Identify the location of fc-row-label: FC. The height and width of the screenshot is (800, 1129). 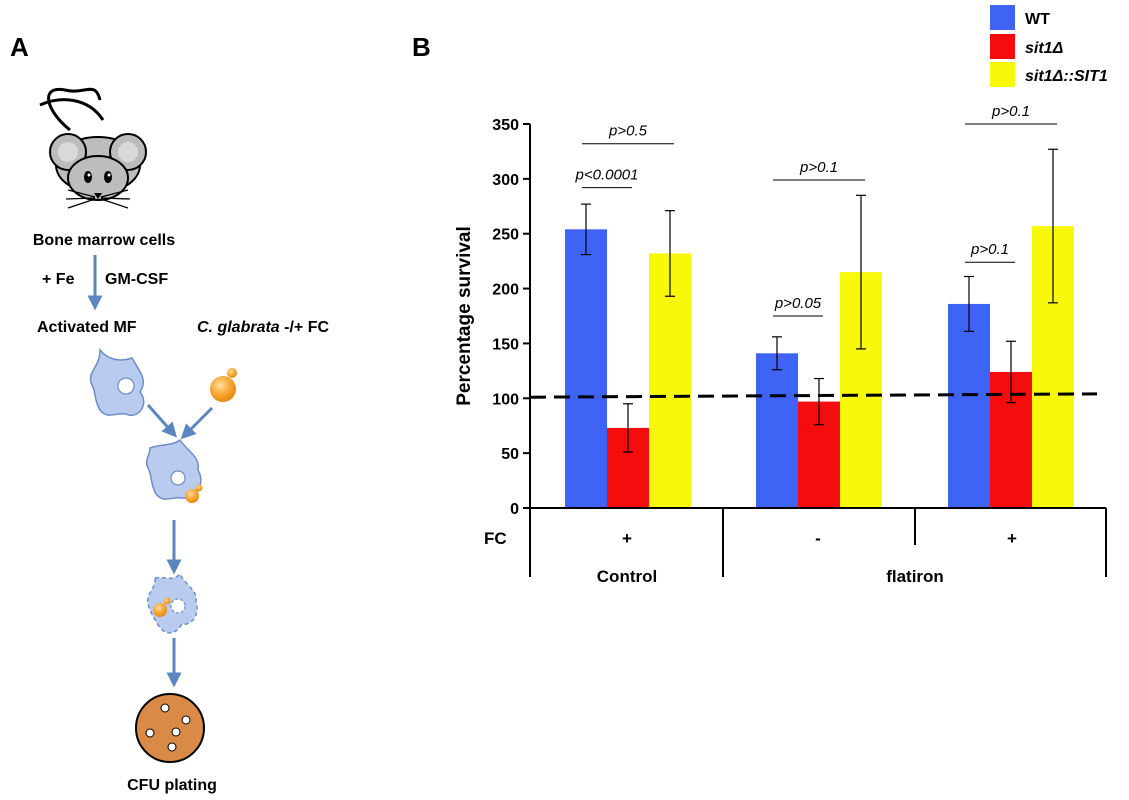
(495, 538).